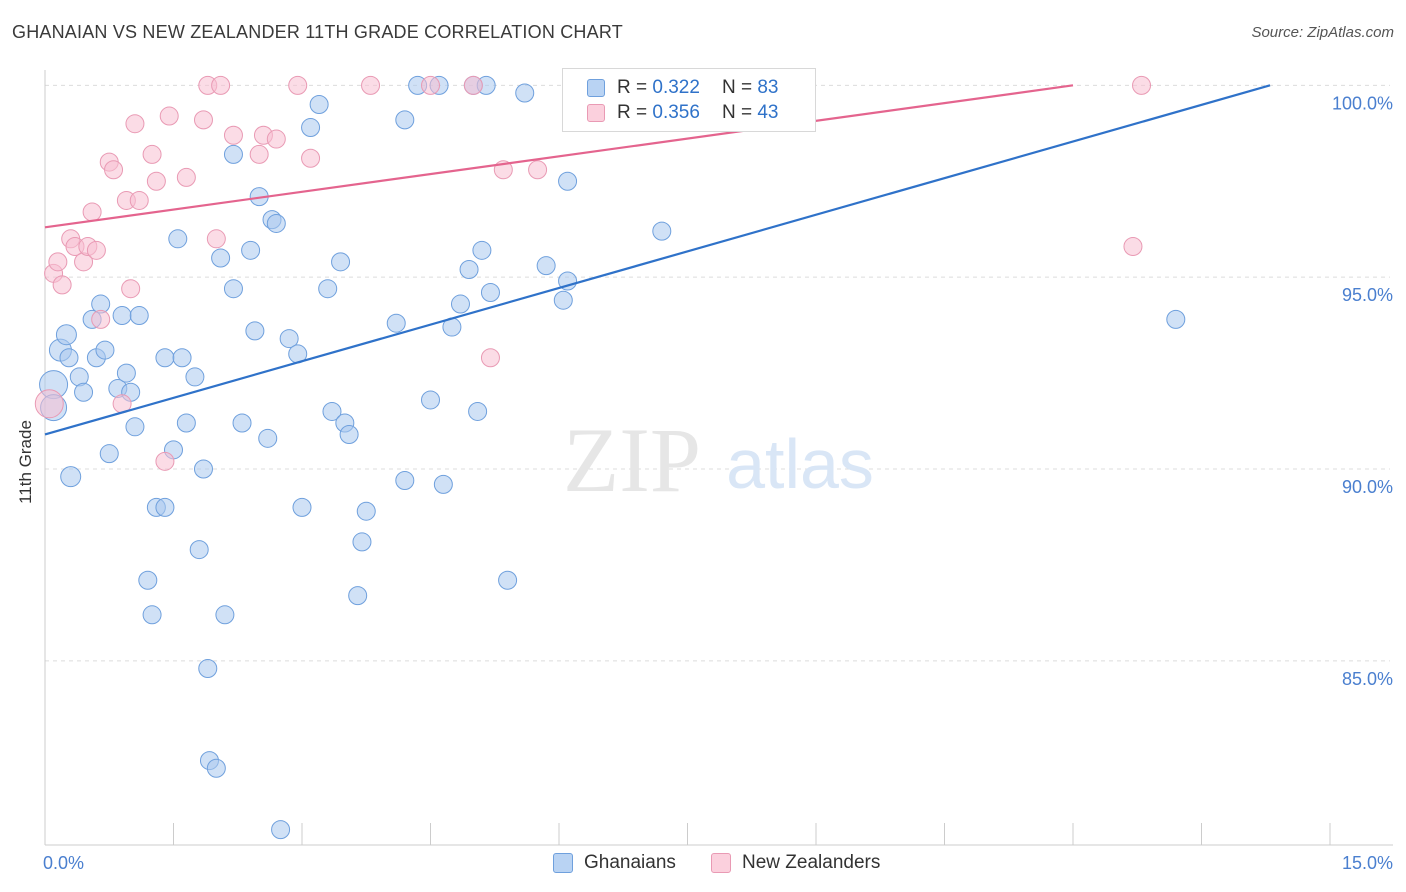  What do you see at coordinates (676, 87) in the screenshot?
I see `legend-r-value: 0.322` at bounding box center [676, 87].